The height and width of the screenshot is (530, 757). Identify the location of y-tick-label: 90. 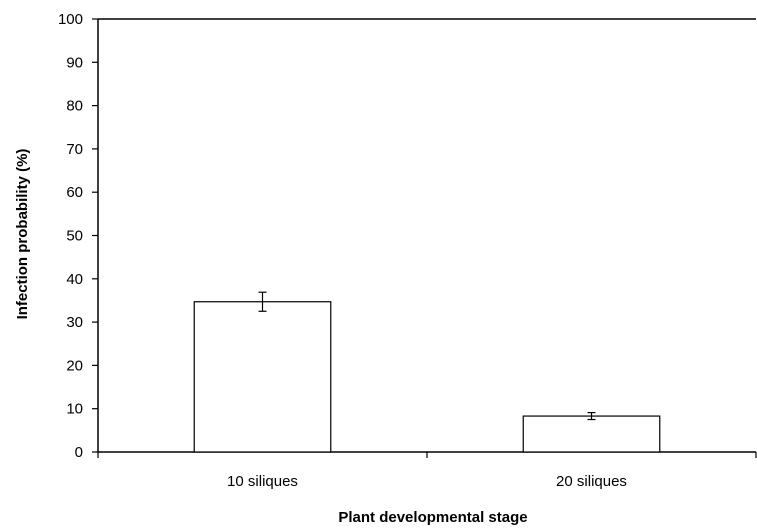
(74, 62).